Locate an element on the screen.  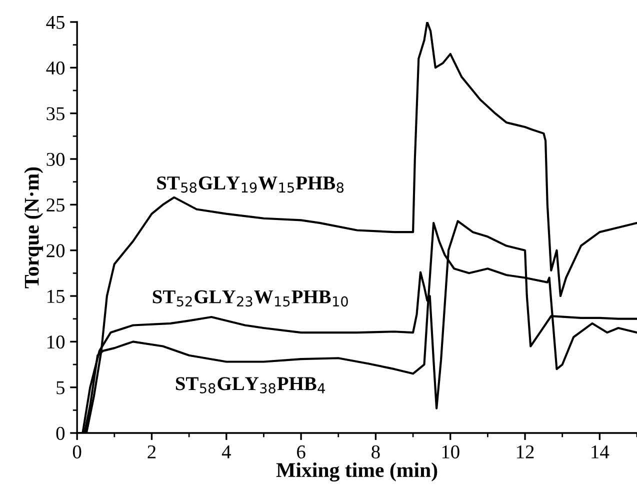
x-tick-label: 4 is located at coordinates (226, 452).